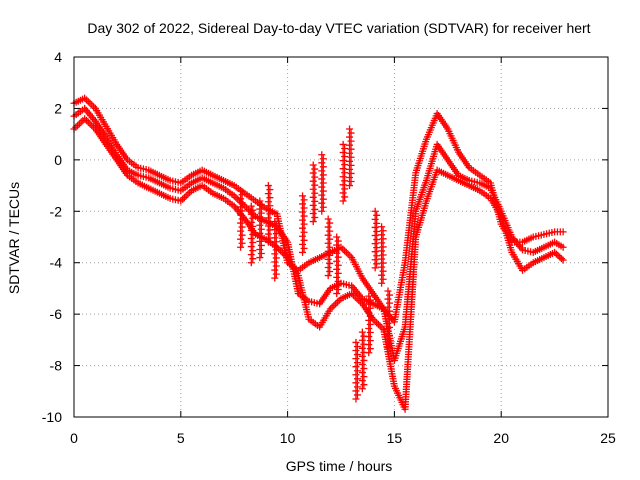  Describe the element at coordinates (58, 108) in the screenshot. I see `y-tick-label: 2` at that location.